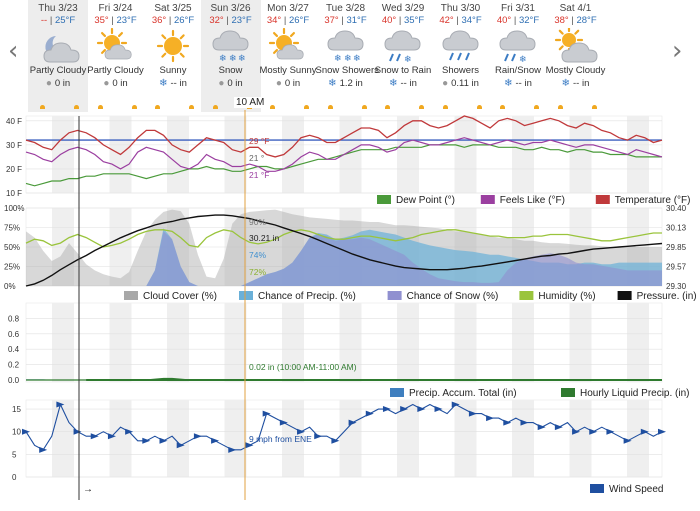 This screenshot has width=700, height=511. What do you see at coordinates (677, 51) in the screenshot?
I see `next-days-arrow-icon: ›` at bounding box center [677, 51].